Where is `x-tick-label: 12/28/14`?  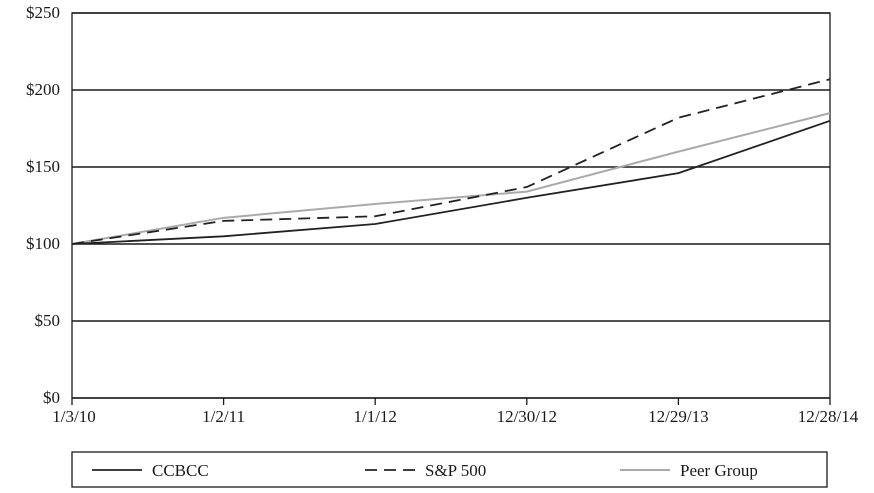
x-tick-label: 12/28/14 is located at coordinates (828, 416).